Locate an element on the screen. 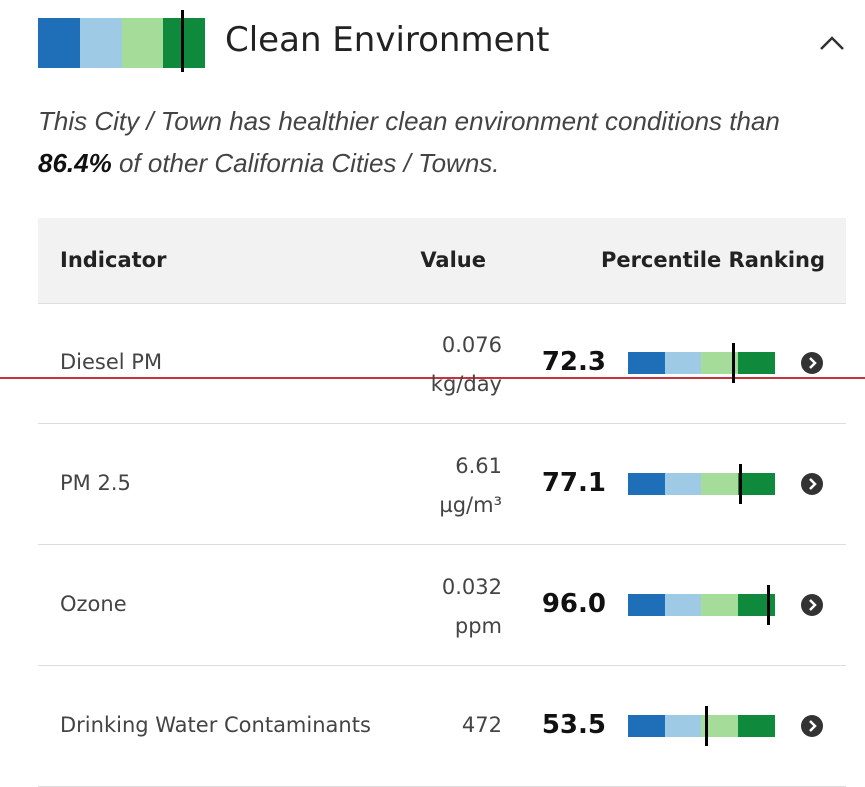 The height and width of the screenshot is (787, 865). collapse-caret is located at coordinates (832, 43).